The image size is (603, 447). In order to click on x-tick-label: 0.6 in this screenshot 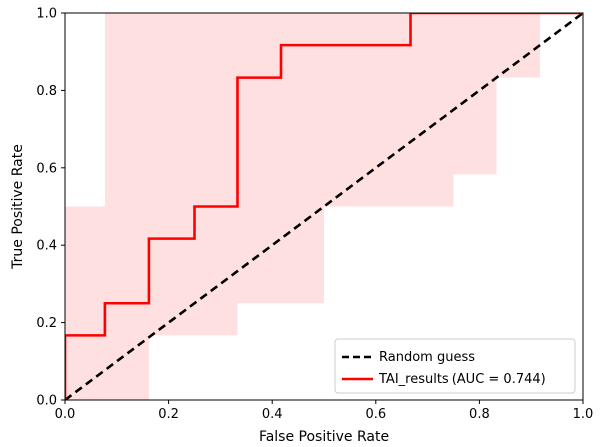, I will do `click(375, 414)`.